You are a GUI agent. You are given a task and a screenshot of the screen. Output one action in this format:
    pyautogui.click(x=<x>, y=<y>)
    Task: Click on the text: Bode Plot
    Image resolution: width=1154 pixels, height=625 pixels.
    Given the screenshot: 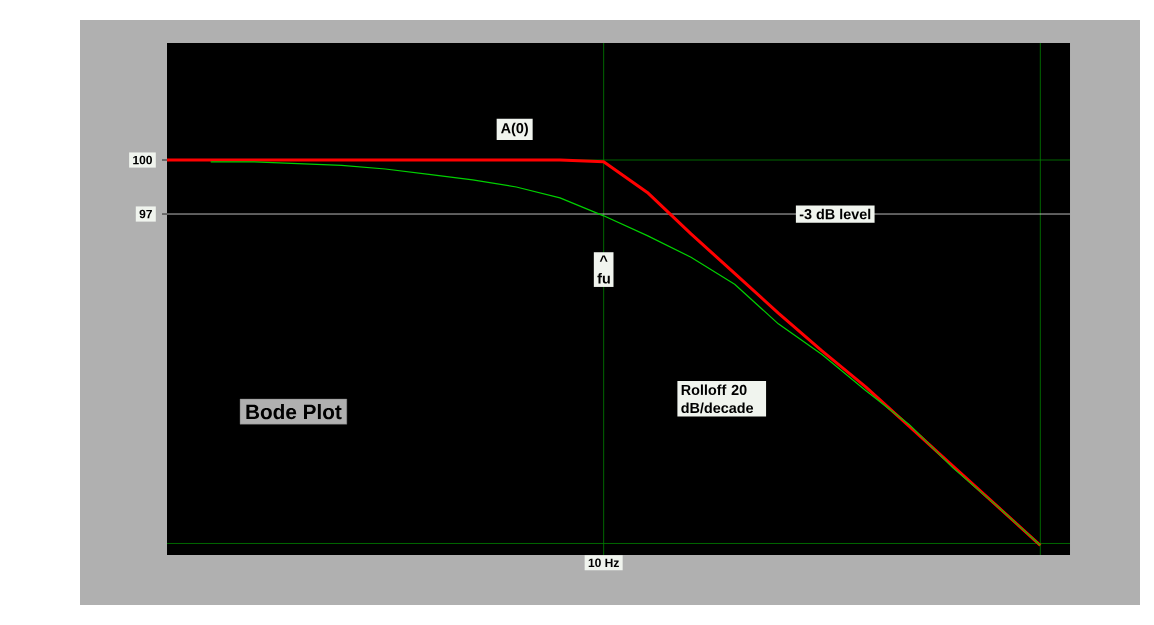 What is the action you would take?
    pyautogui.click(x=294, y=412)
    